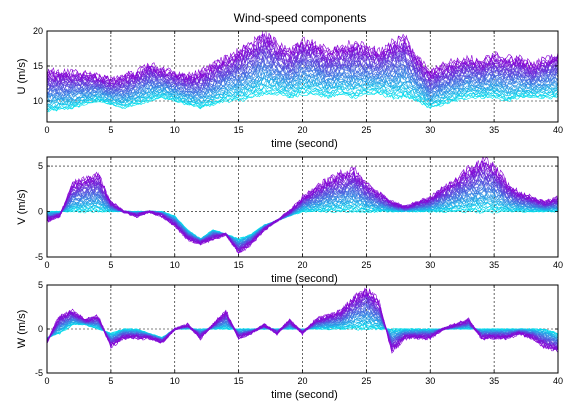  Describe the element at coordinates (38, 101) in the screenshot. I see `y-tick-label: 10` at that location.